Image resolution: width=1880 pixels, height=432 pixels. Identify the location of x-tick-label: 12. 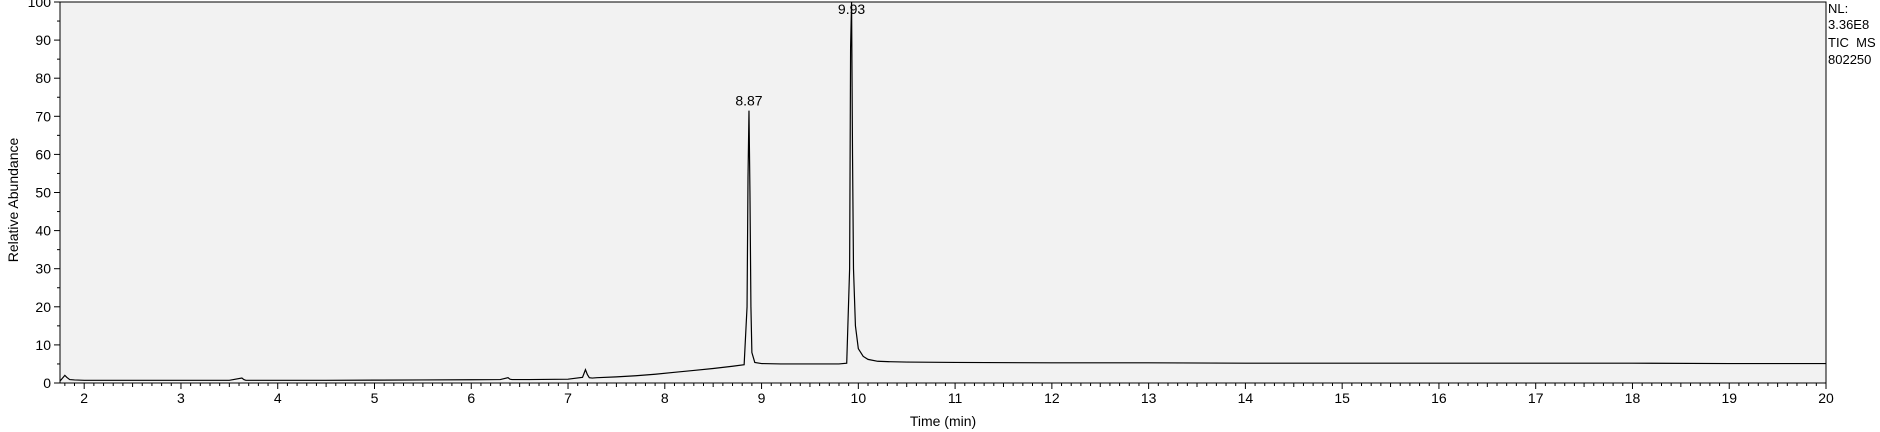
(1052, 398).